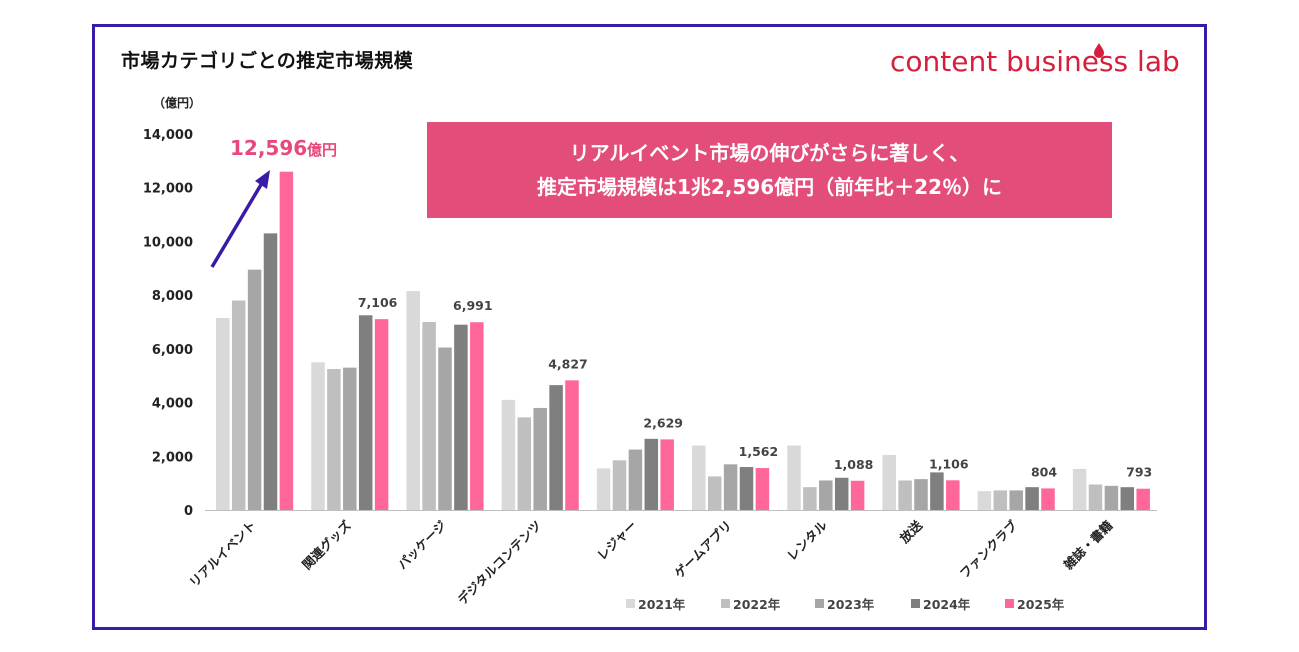 This screenshot has height=652, width=1299. I want to click on data-label-2025: 1,106, so click(949, 463).